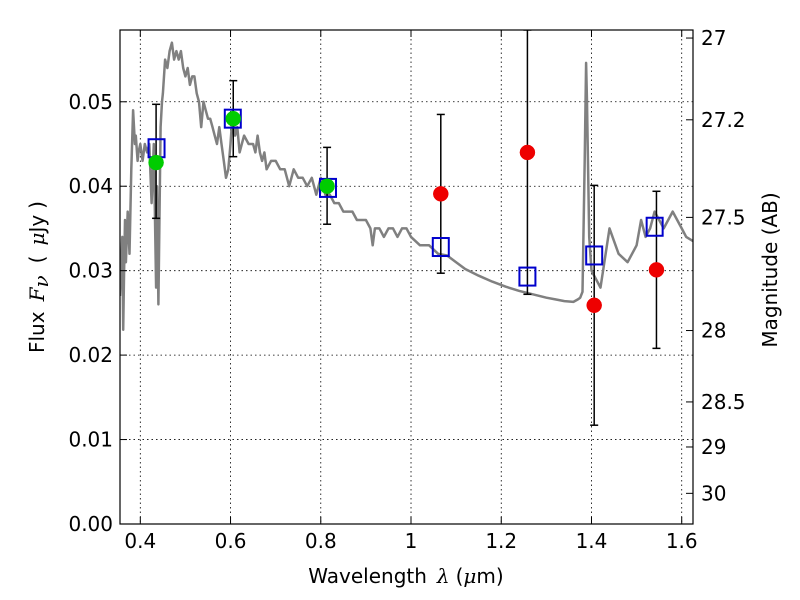 The image size is (800, 600). I want to click on y2-tick-label: 27, so click(713, 38).